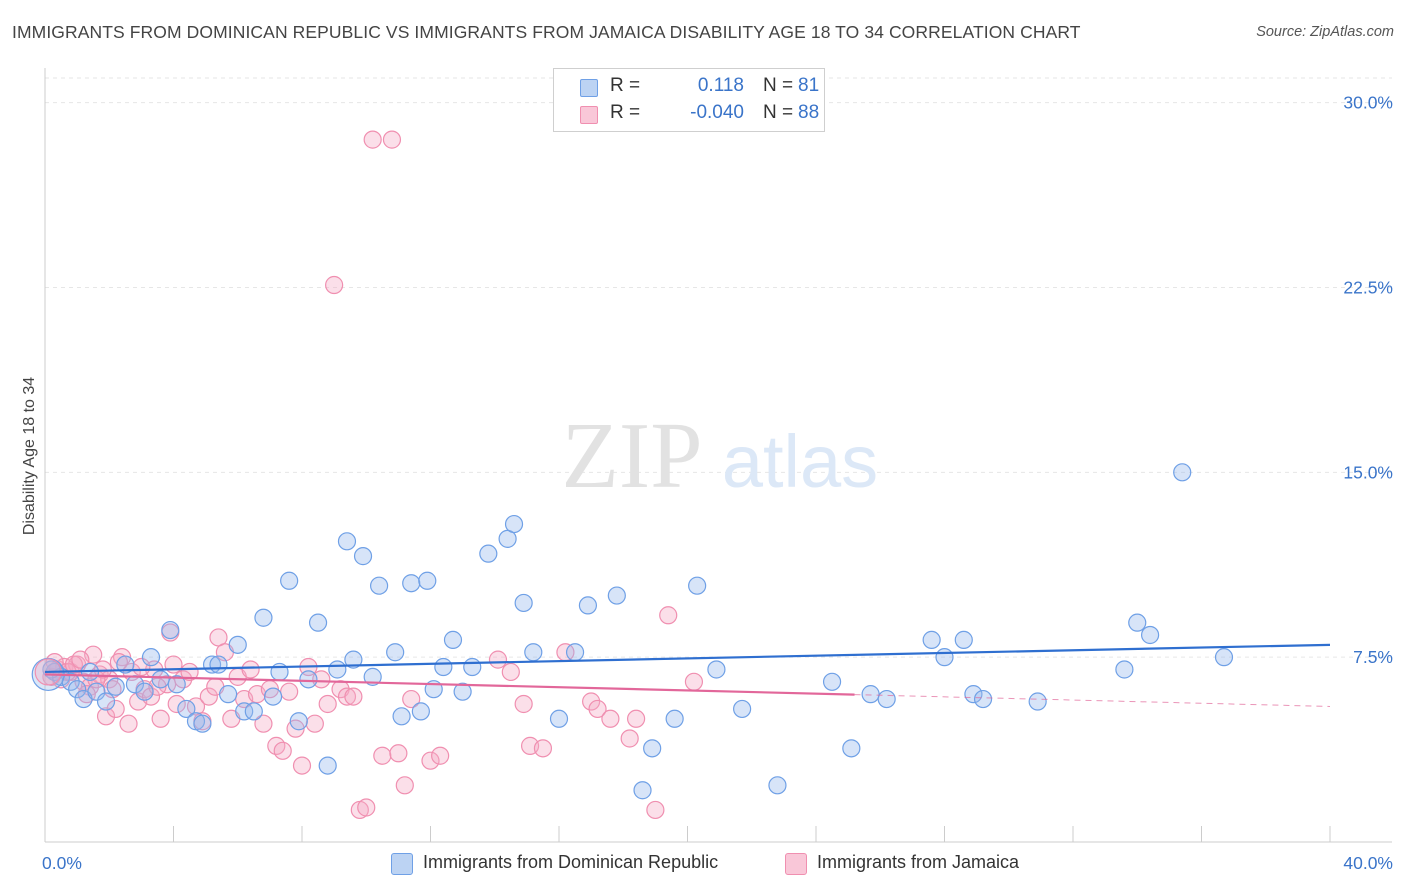 The image size is (1406, 892). Describe the element at coordinates (632, 456) in the screenshot. I see `watermark-zip: ZIP` at that location.